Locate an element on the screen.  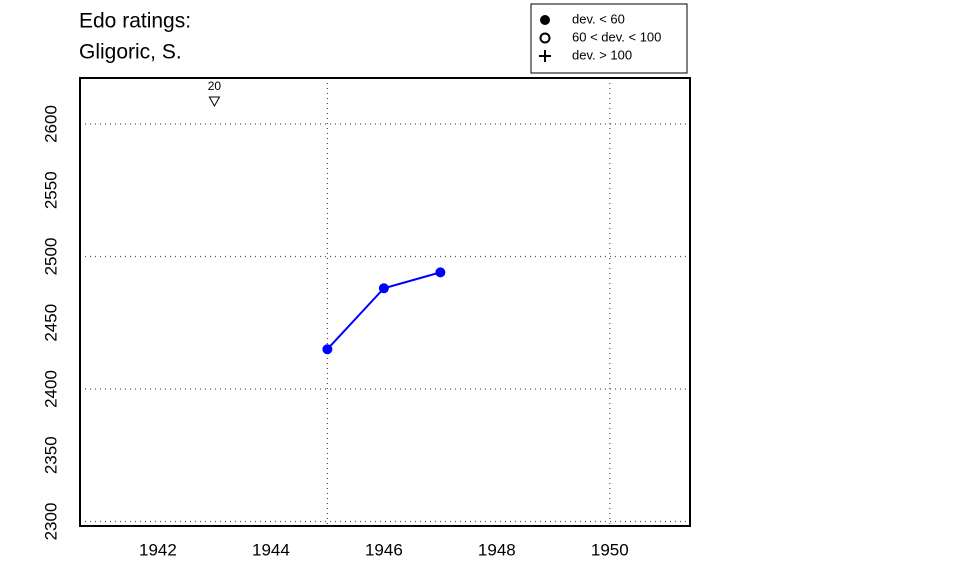
legend-label: dev. < 60 is located at coordinates (598, 18).